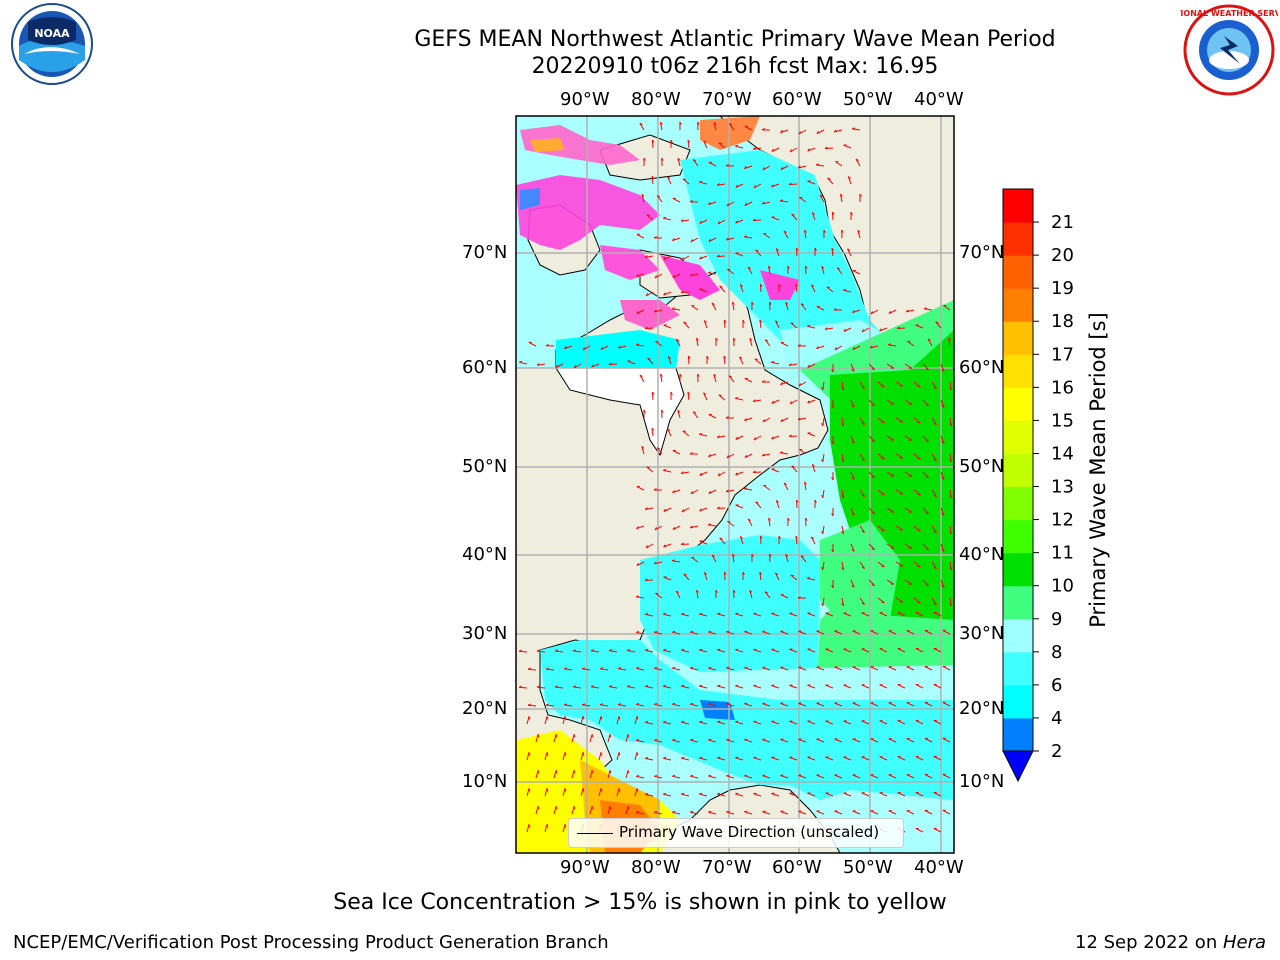  What do you see at coordinates (1062, 487) in the screenshot?
I see `colorbar-tick-label: 13` at bounding box center [1062, 487].